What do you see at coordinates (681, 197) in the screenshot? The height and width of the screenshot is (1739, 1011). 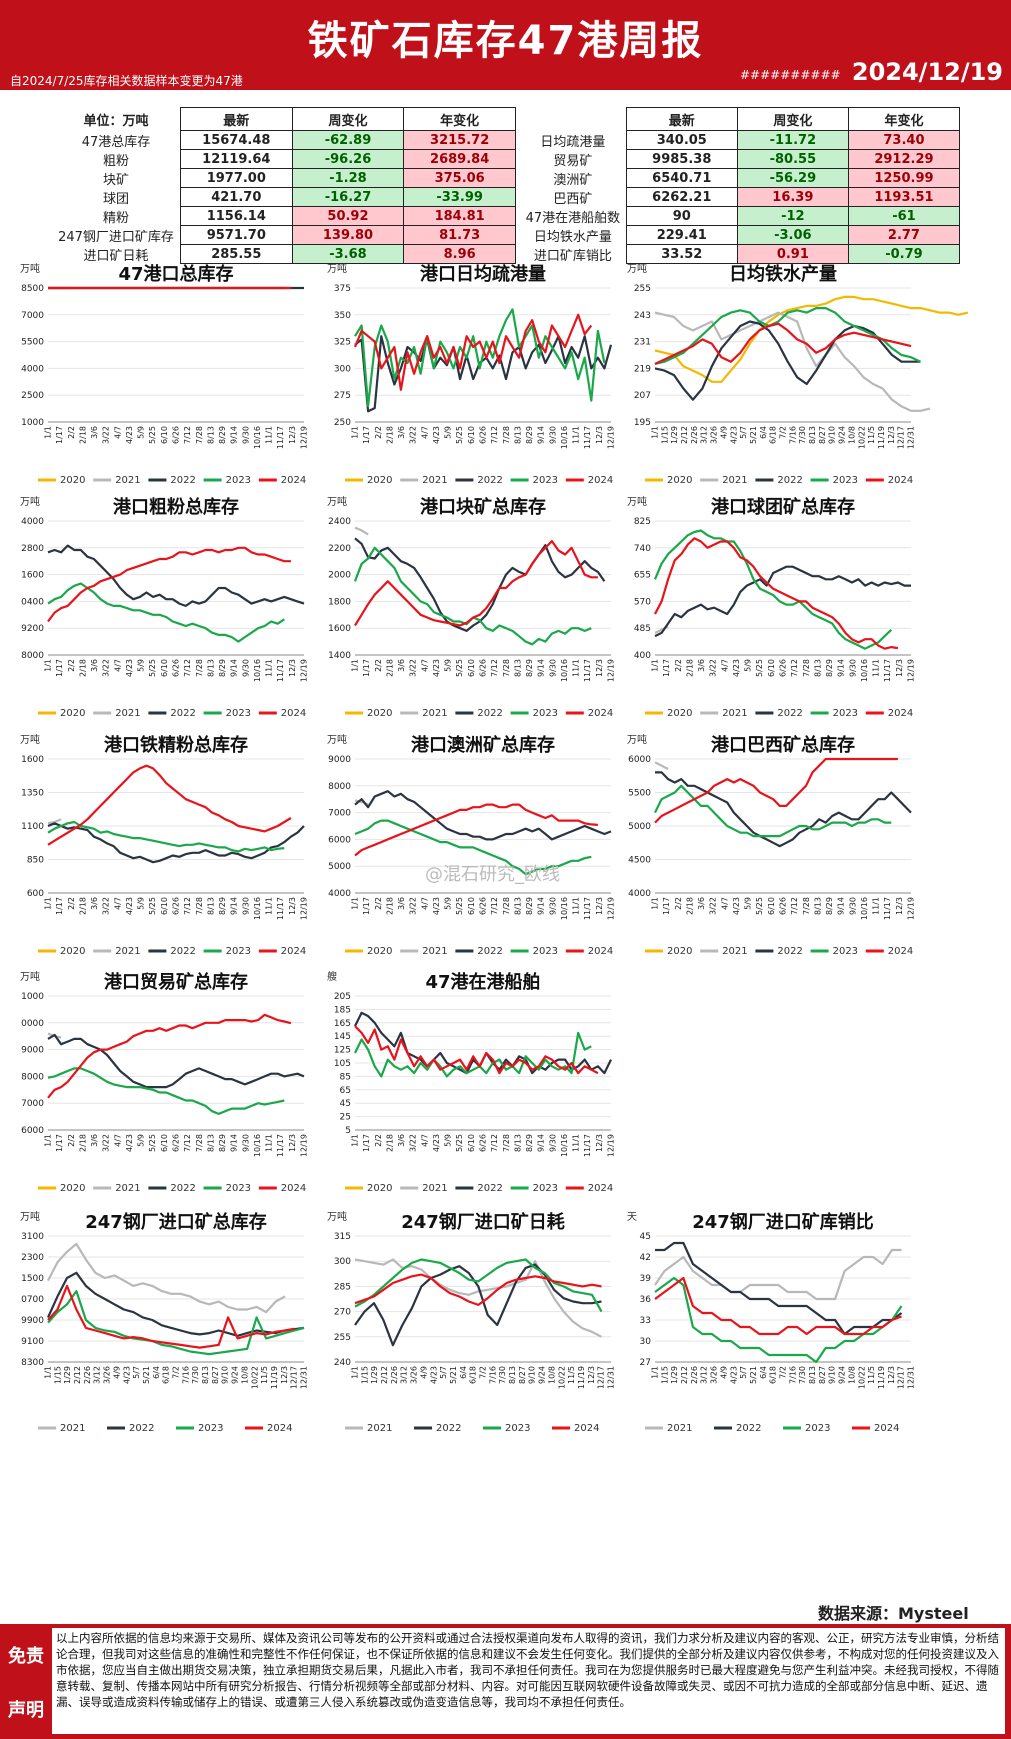 I see `table-cell-latest: 6262.21` at bounding box center [681, 197].